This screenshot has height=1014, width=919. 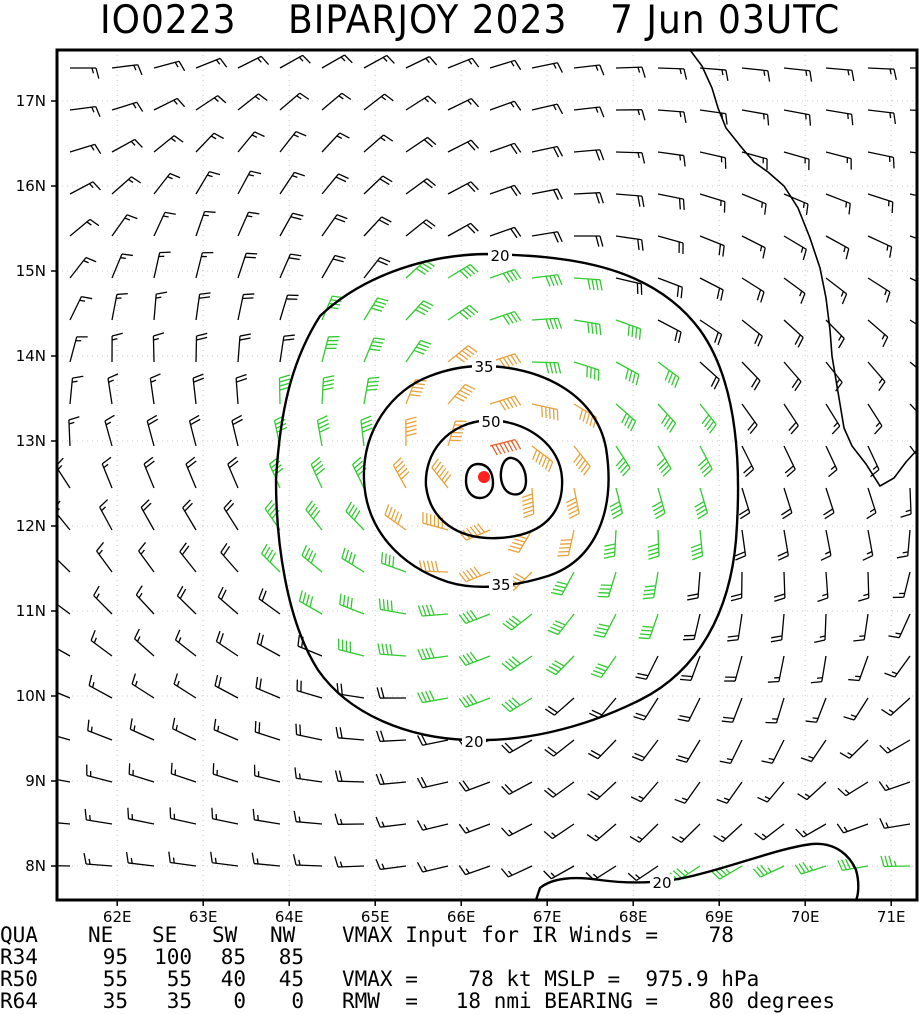 What do you see at coordinates (168, 22) in the screenshot?
I see `storm-id: IO0223` at bounding box center [168, 22].